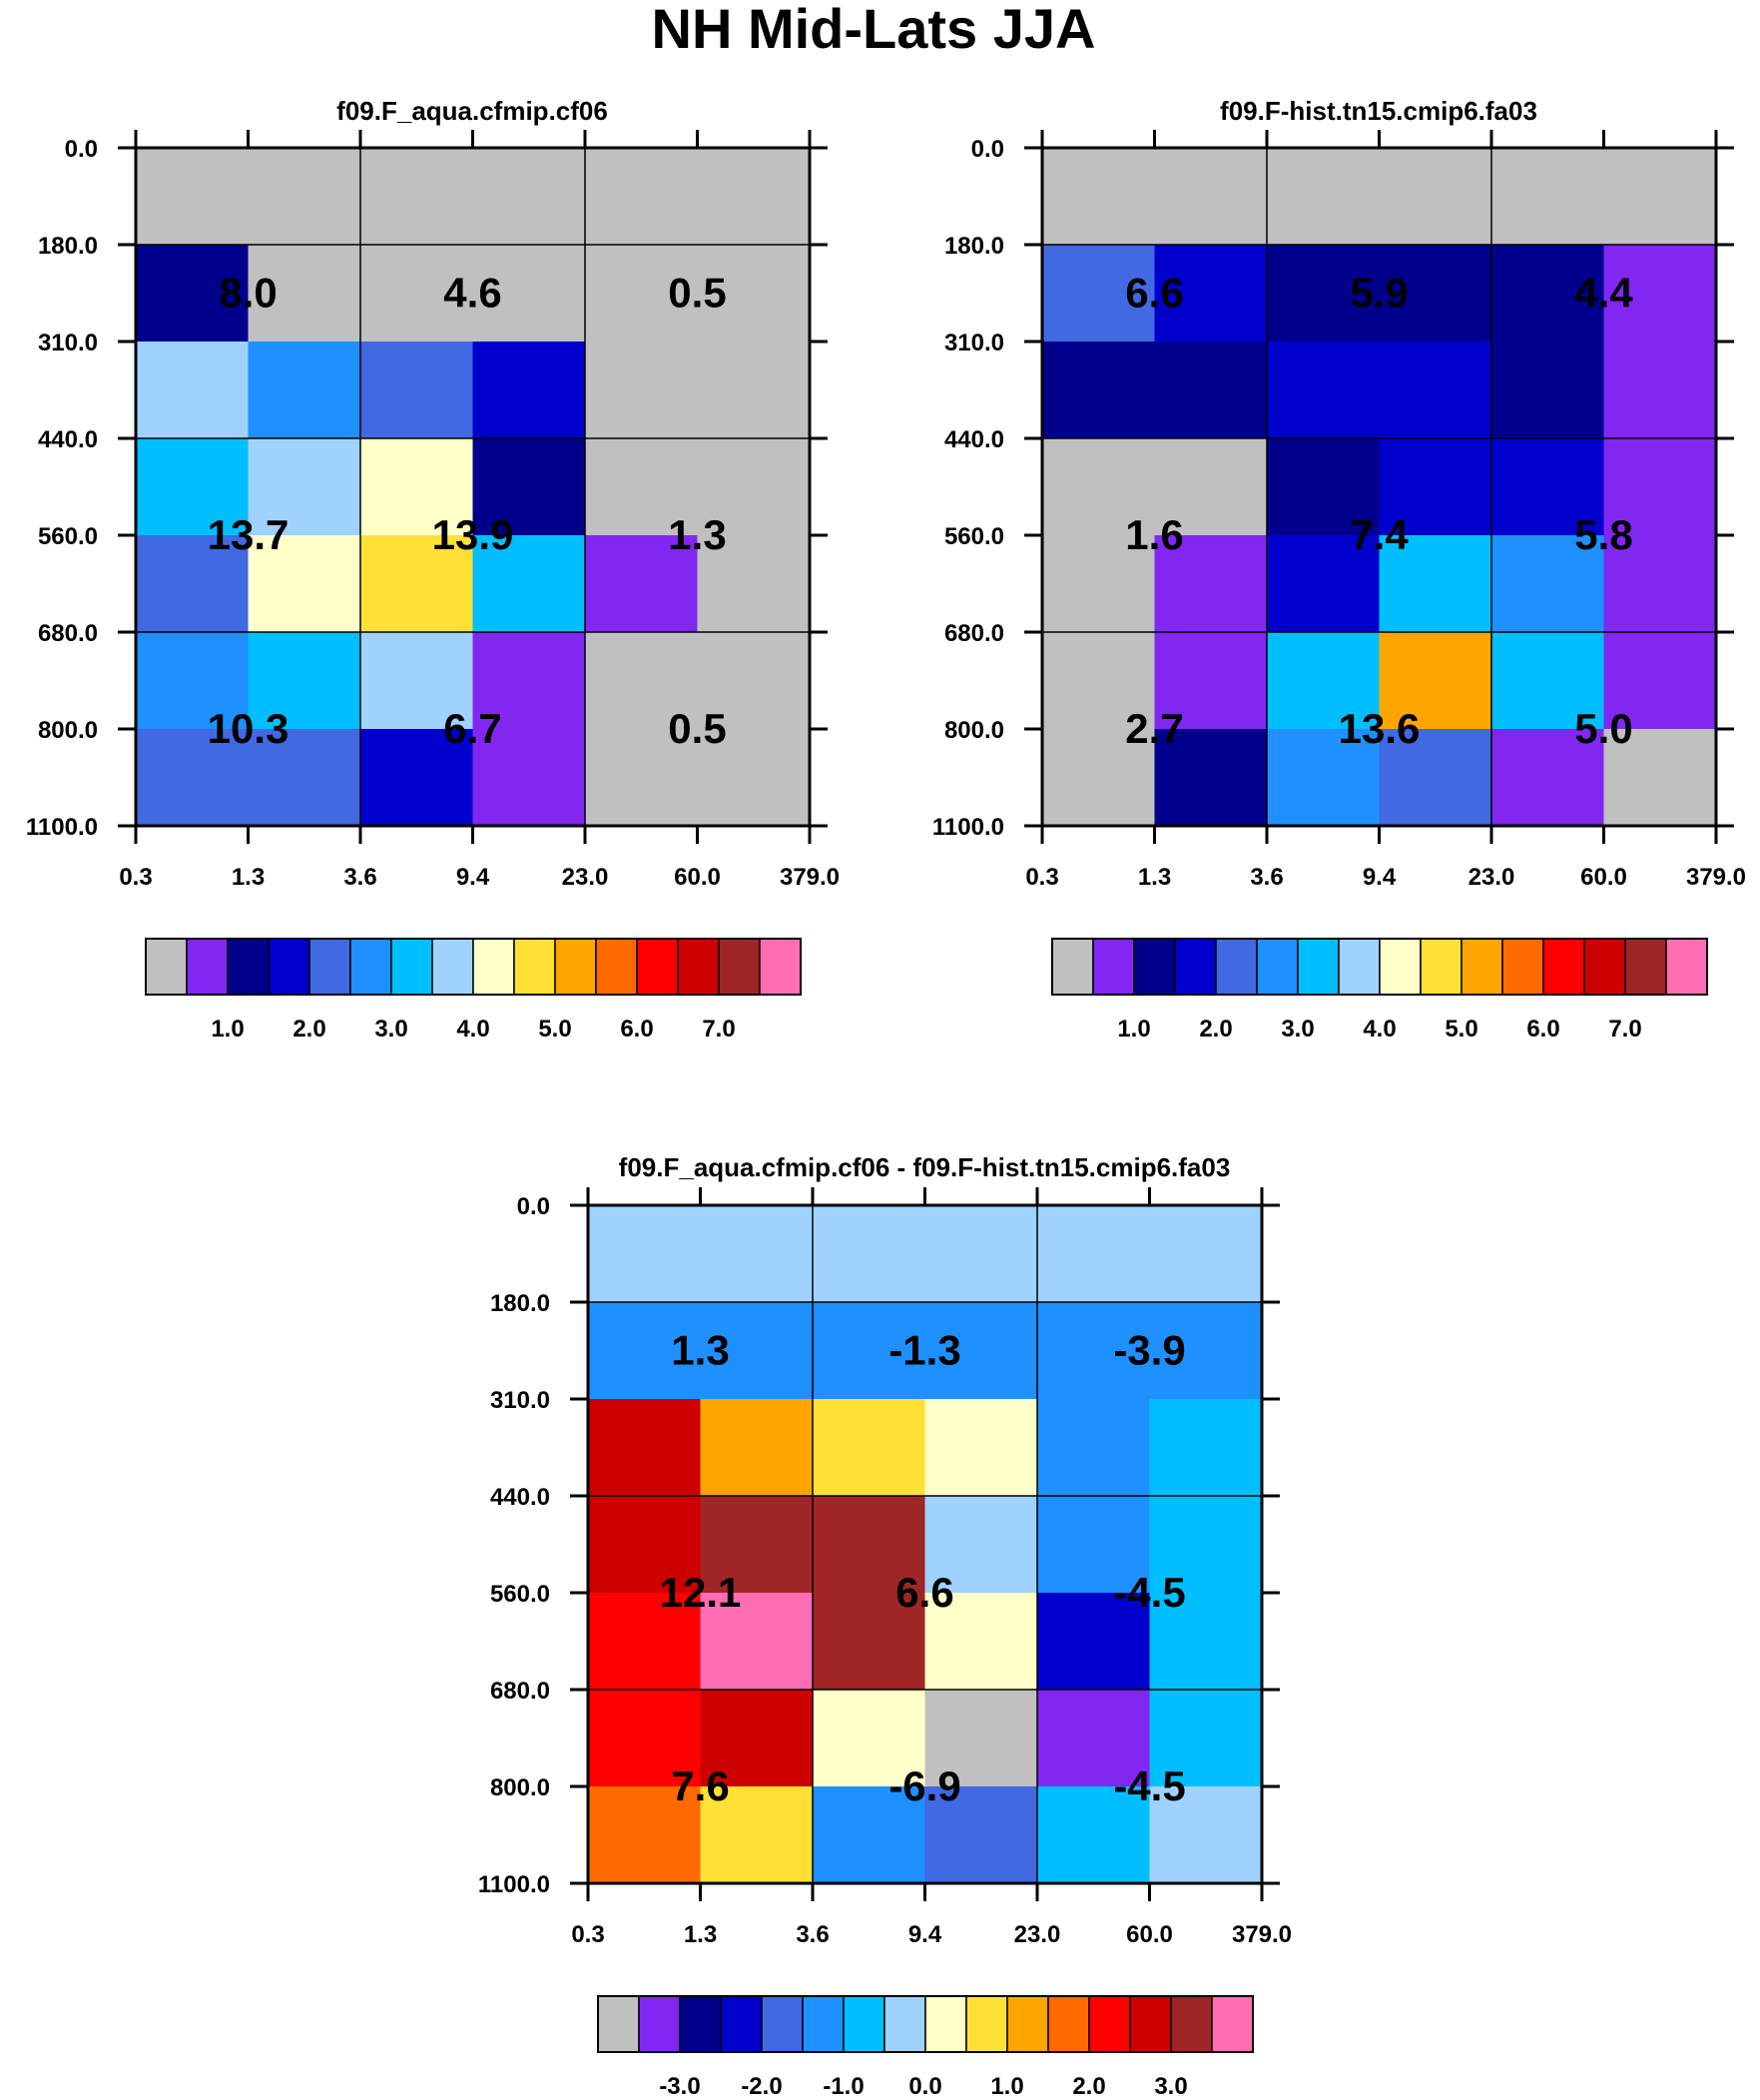 Image resolution: width=1760 pixels, height=2100 pixels. What do you see at coordinates (1379, 1029) in the screenshot?
I see `colorbar-label: 4.0` at bounding box center [1379, 1029].